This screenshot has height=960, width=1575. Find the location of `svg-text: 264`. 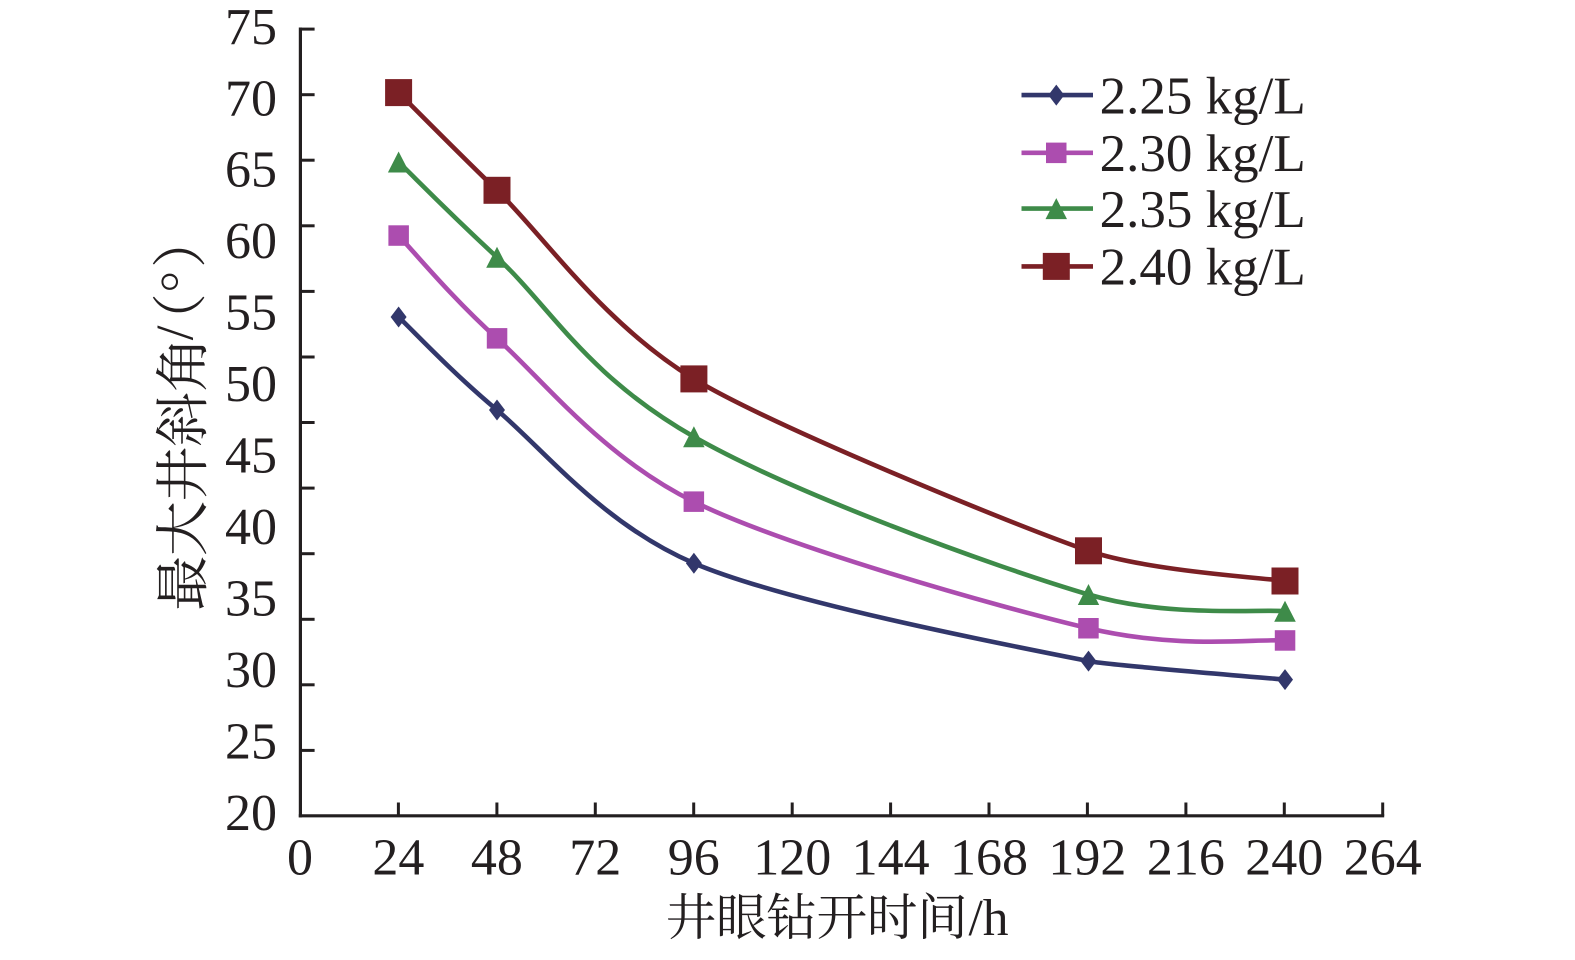

svg-text: 264 is located at coordinates (1383, 858).